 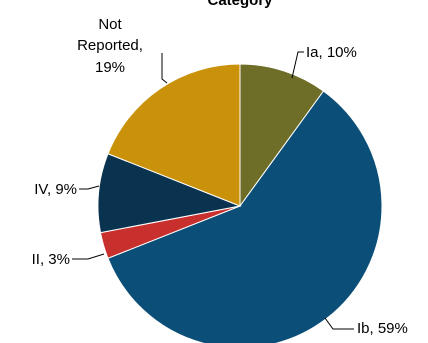 I want to click on leader-line-iv, so click(x=89, y=187).